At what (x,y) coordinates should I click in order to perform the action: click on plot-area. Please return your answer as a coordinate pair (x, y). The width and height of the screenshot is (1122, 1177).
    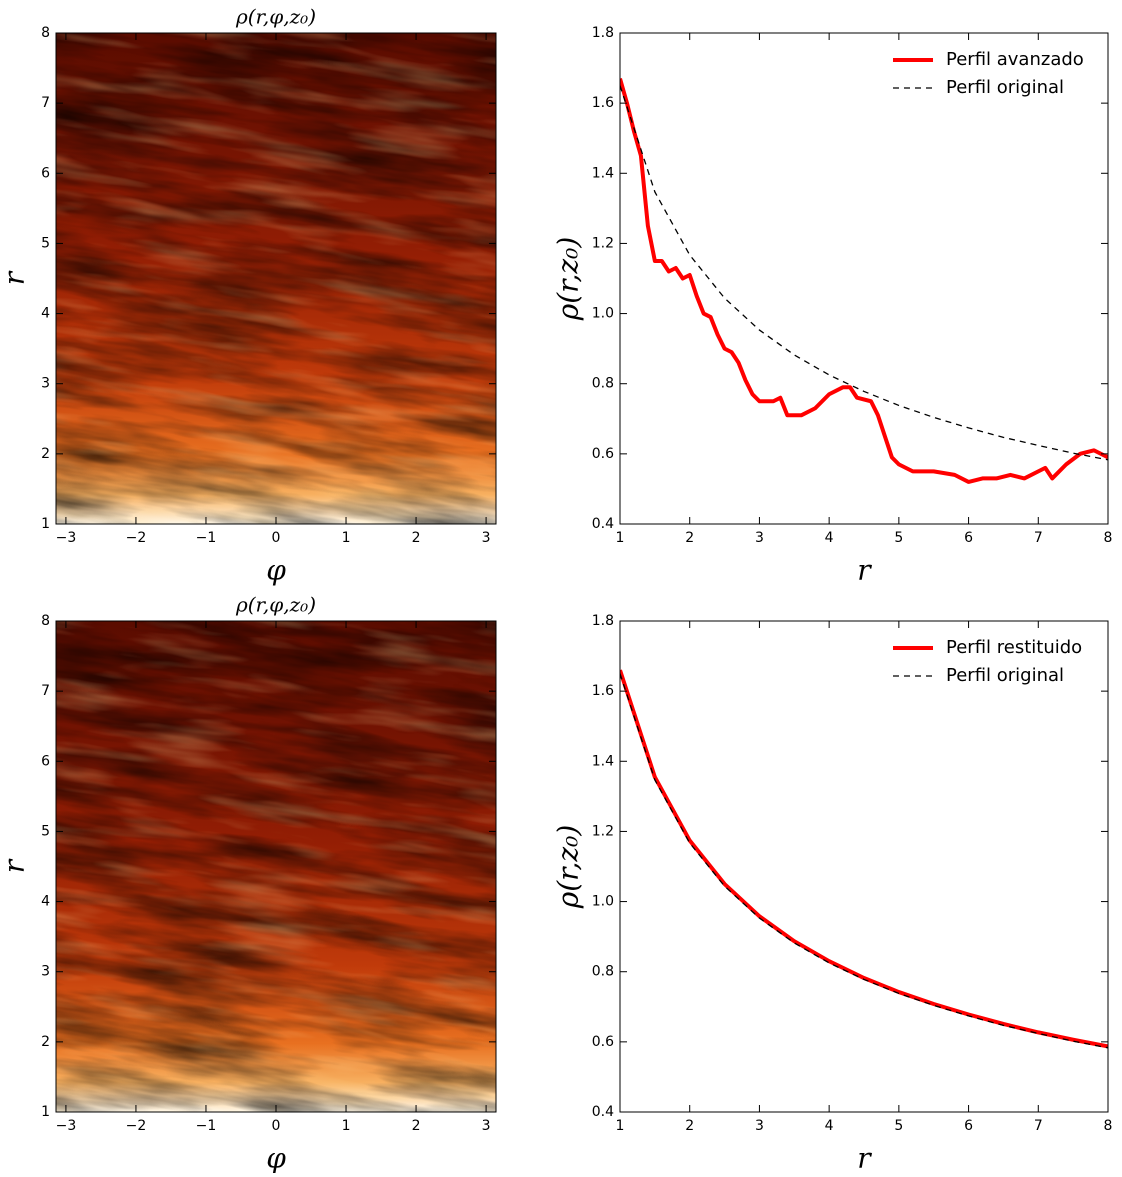
    Looking at the image, I should click on (864, 859).